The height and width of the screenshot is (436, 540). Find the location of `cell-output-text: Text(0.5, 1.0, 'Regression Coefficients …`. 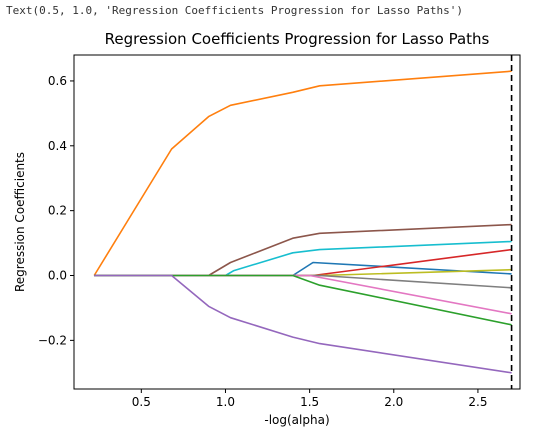

cell-output-text: Text(0.5, 1.0, 'Regression Coefficients … is located at coordinates (234, 10).